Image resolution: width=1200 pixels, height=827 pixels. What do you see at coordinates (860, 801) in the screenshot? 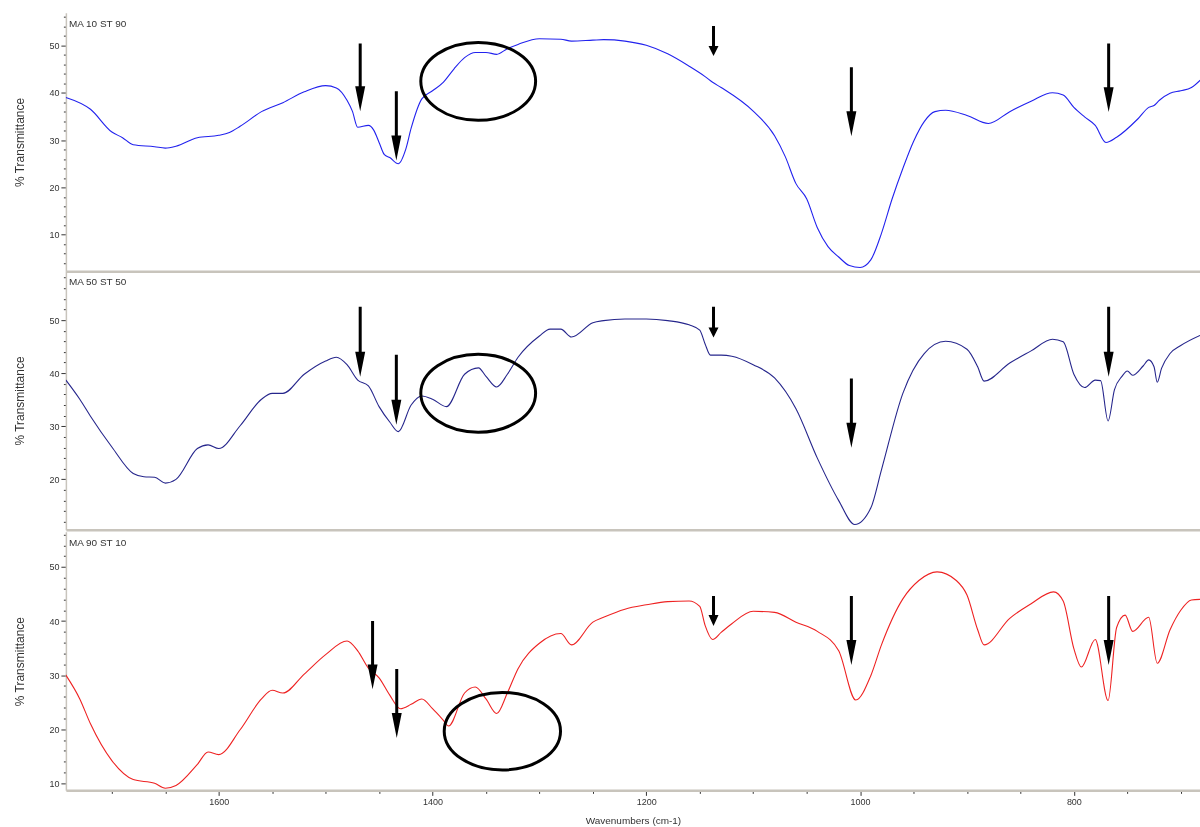
I see `x-tick-label: 1000` at bounding box center [860, 801].